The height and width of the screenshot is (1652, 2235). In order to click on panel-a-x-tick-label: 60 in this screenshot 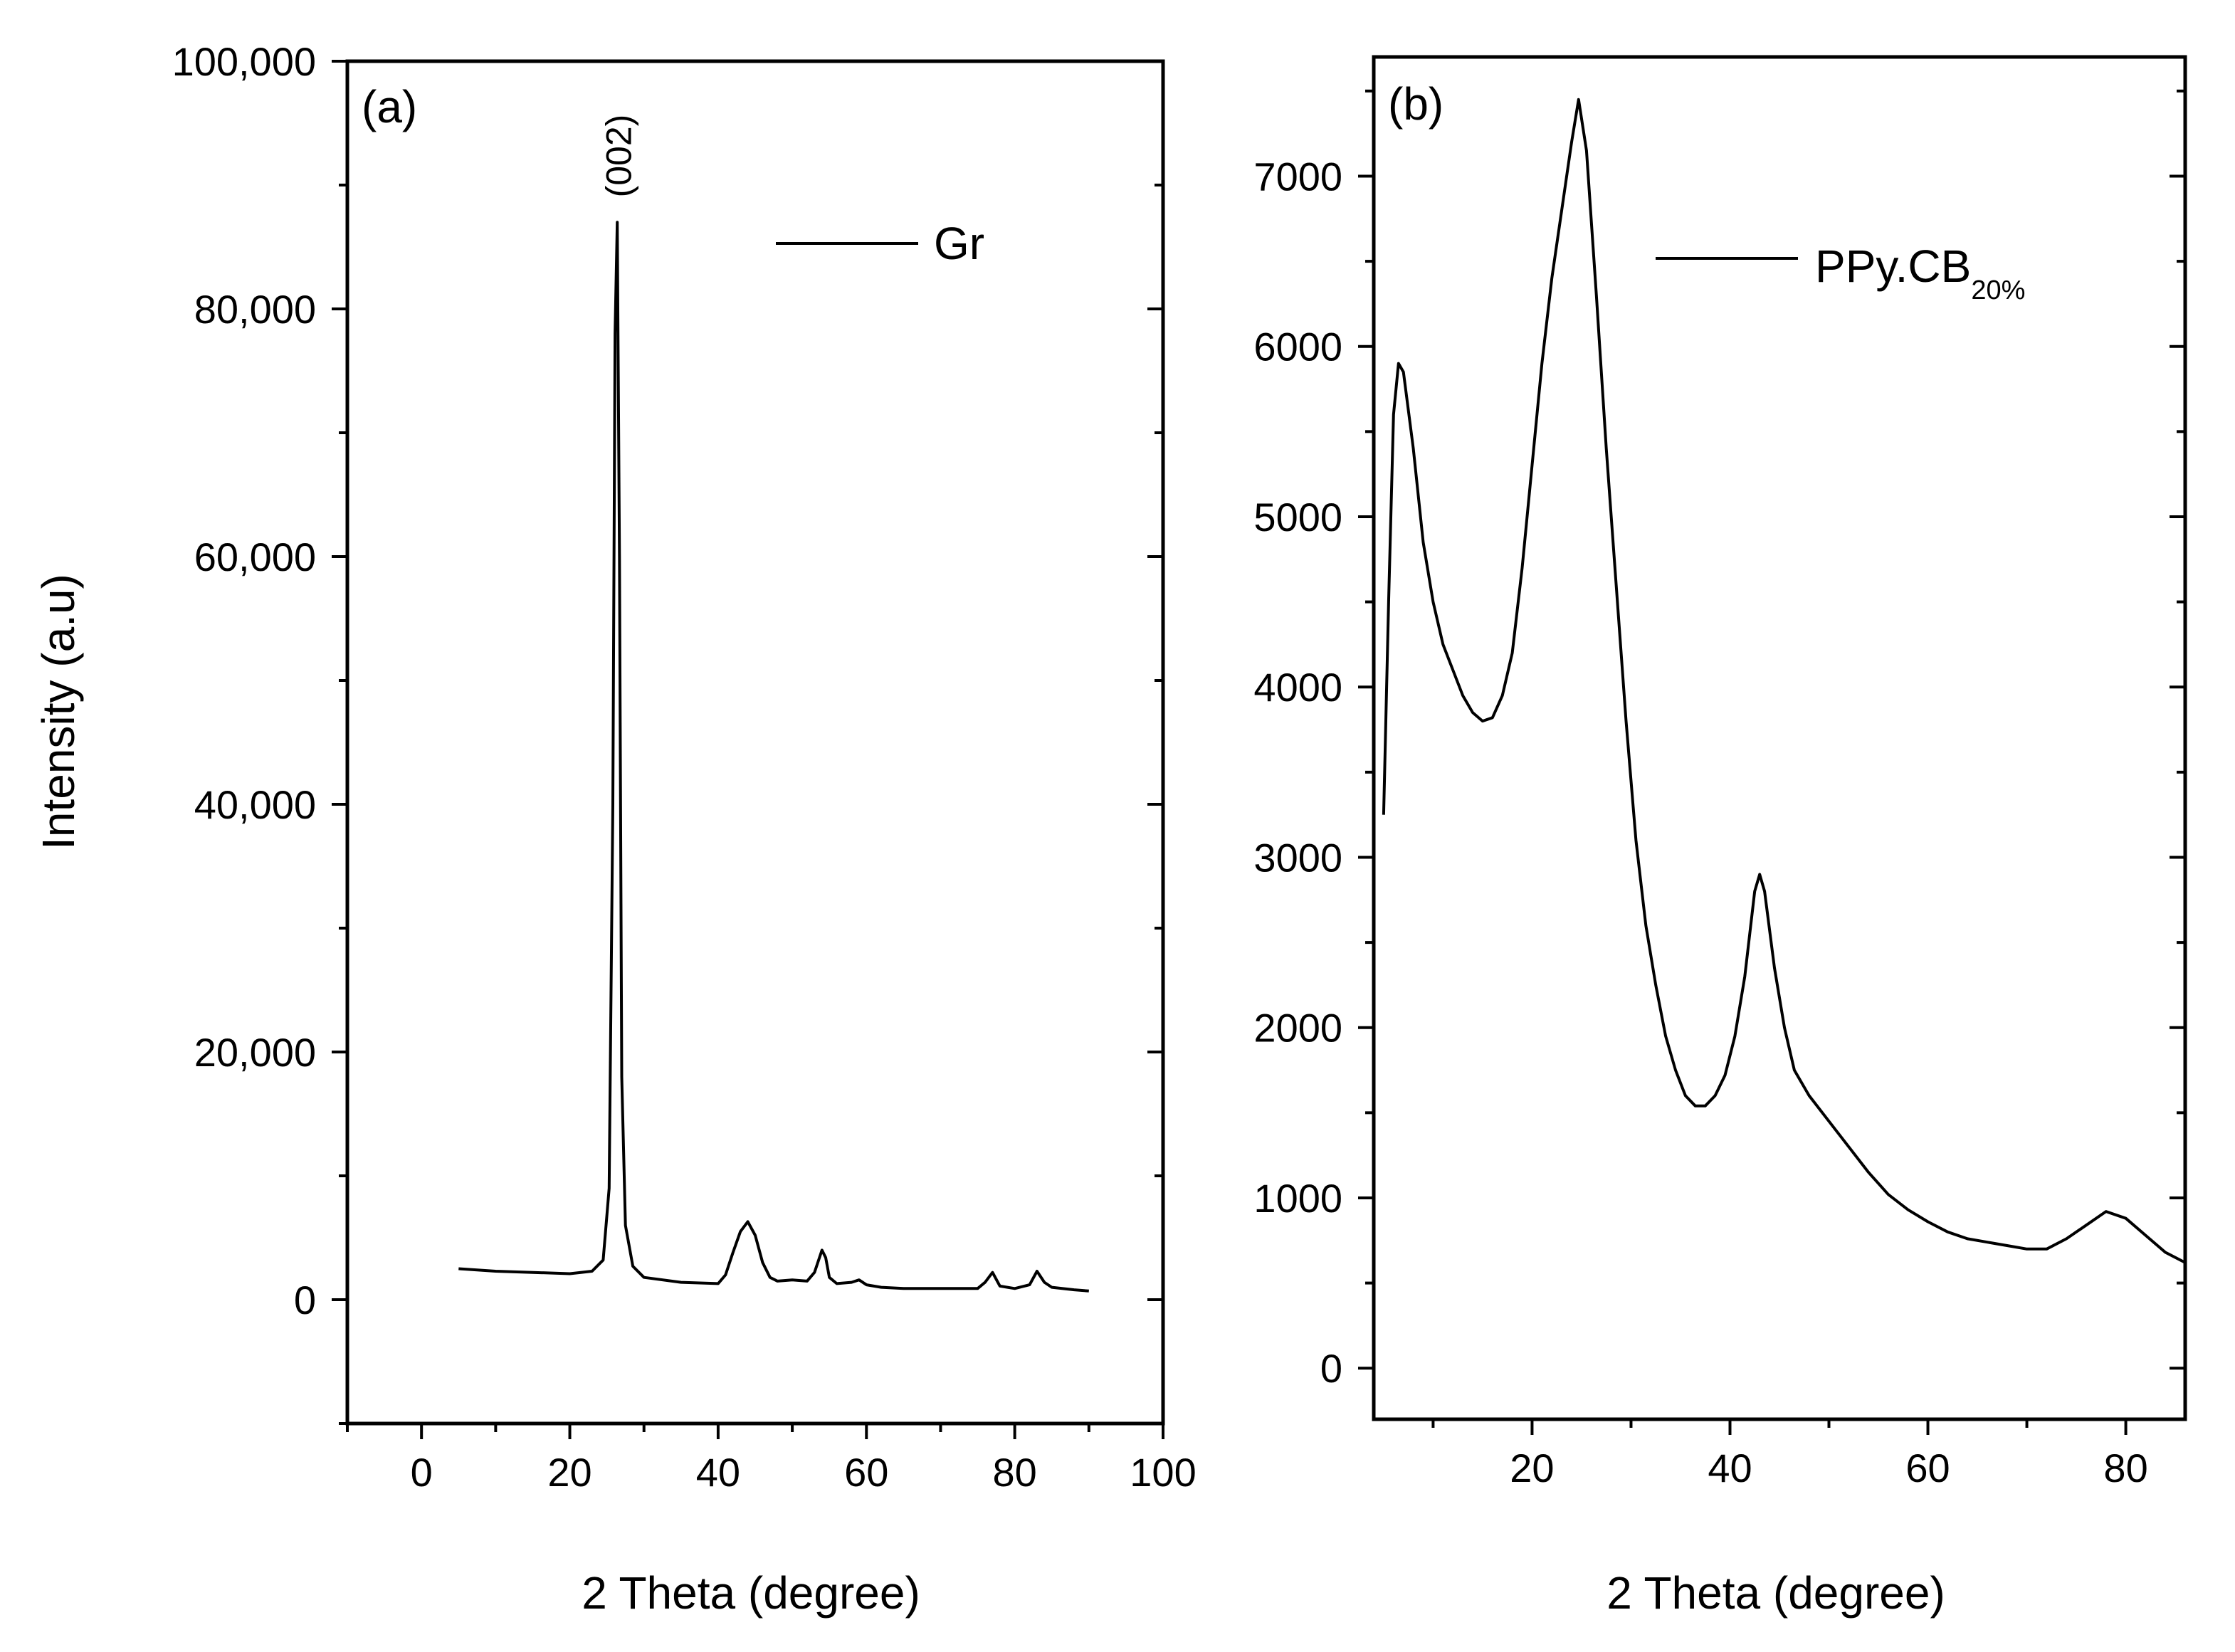, I will do `click(866, 1472)`.